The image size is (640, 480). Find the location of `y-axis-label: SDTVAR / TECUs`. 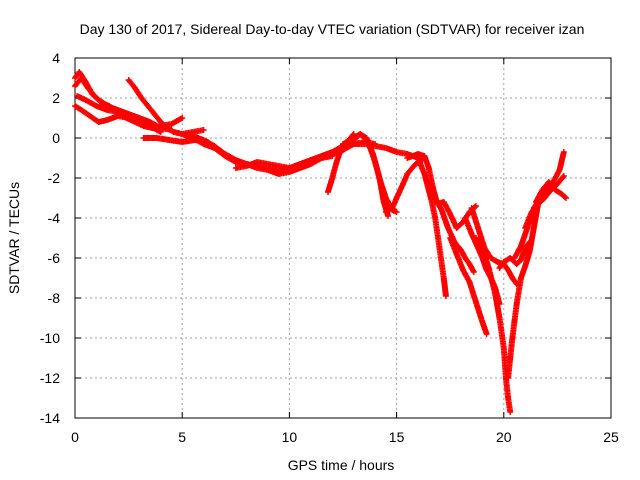

y-axis-label: SDTVAR / TECUs is located at coordinates (14, 238).